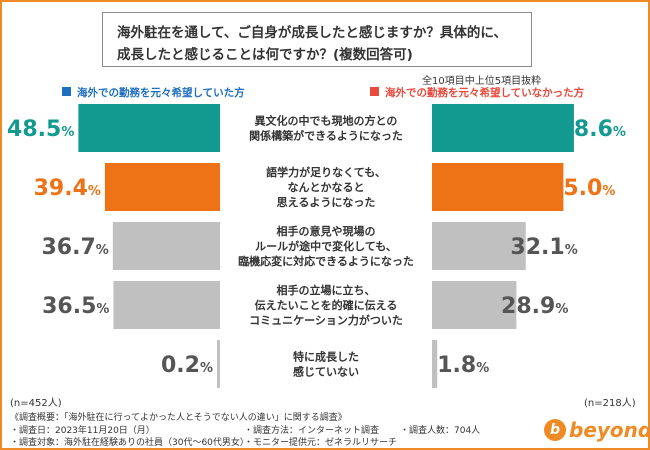  I want to click on category-label-4: 特に成長した感じていない, so click(326, 364).